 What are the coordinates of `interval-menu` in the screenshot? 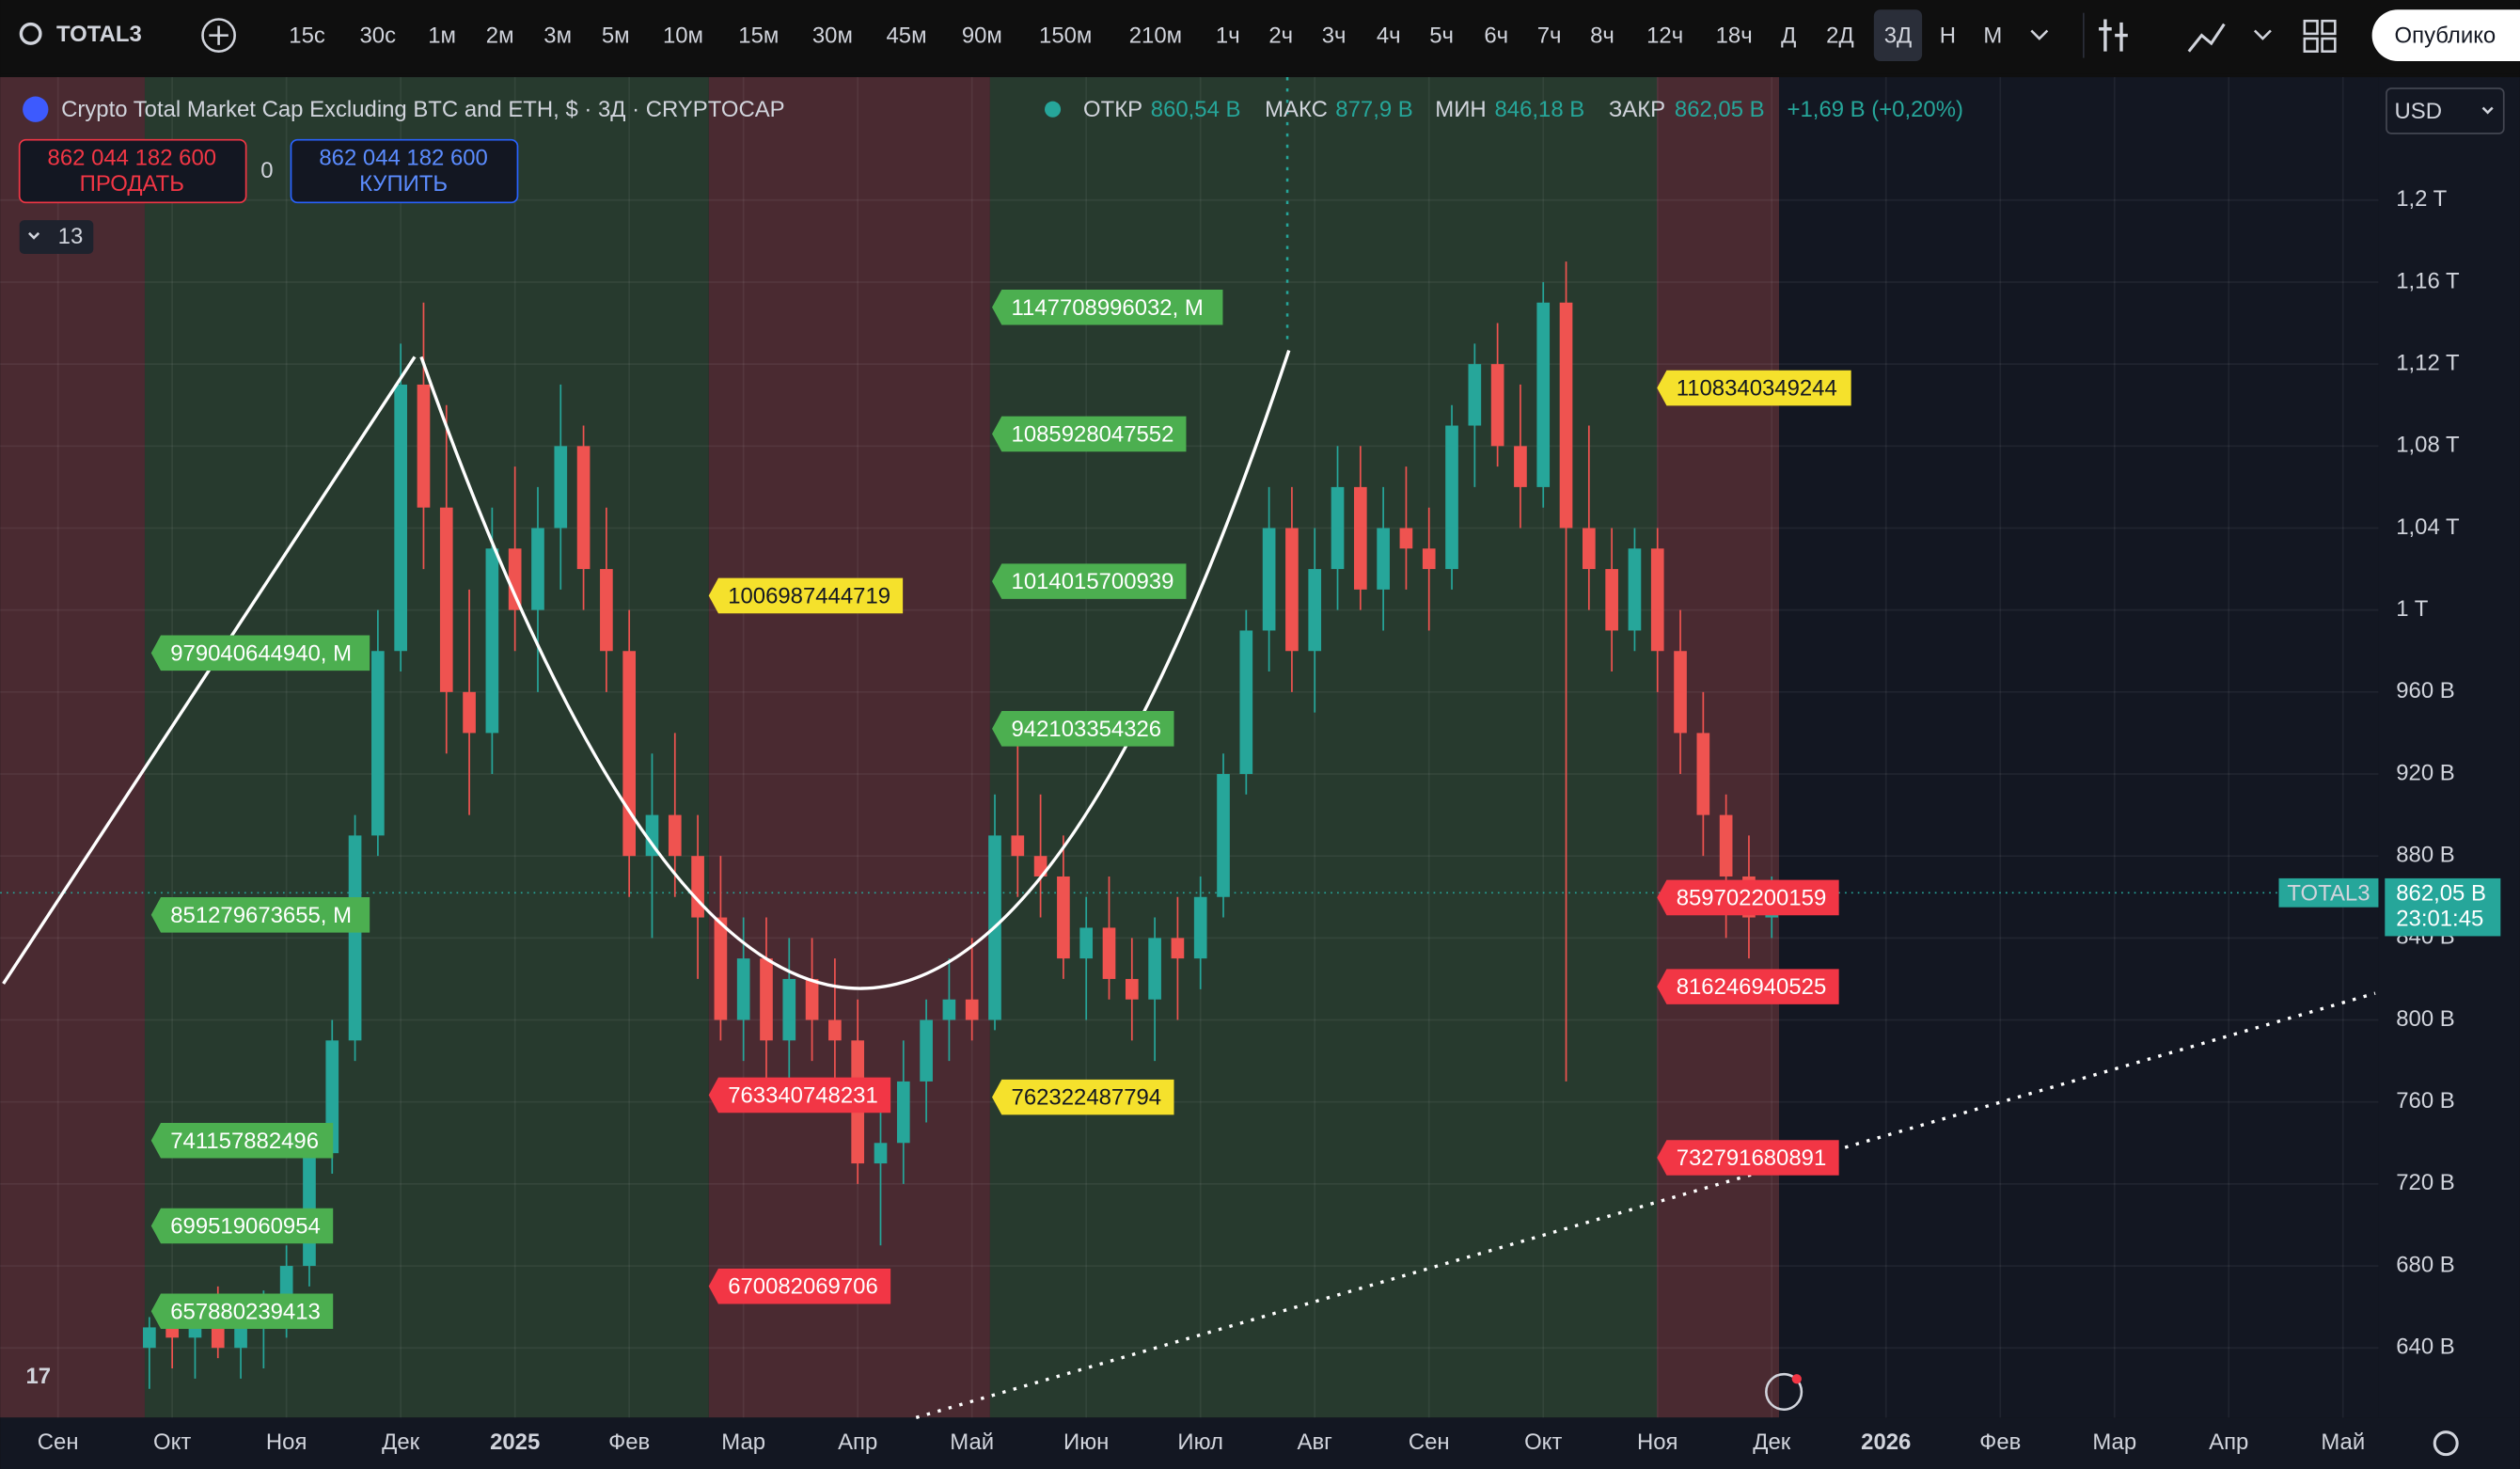 It's located at (2040, 34).